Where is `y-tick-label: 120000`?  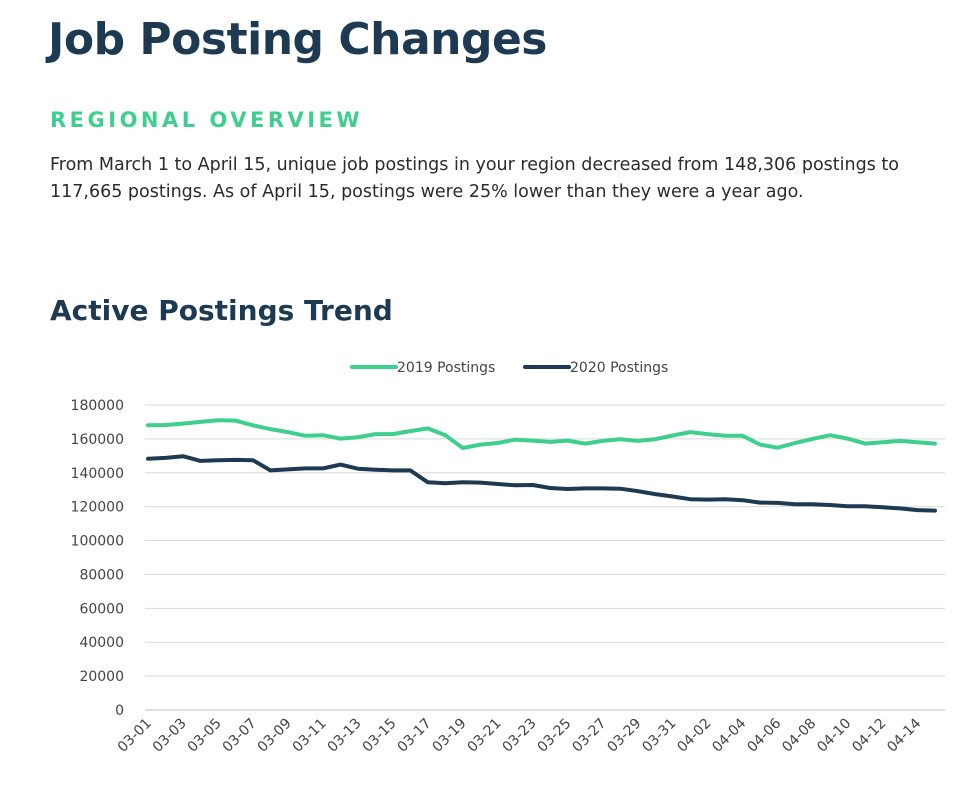 y-tick-label: 120000 is located at coordinates (97, 508).